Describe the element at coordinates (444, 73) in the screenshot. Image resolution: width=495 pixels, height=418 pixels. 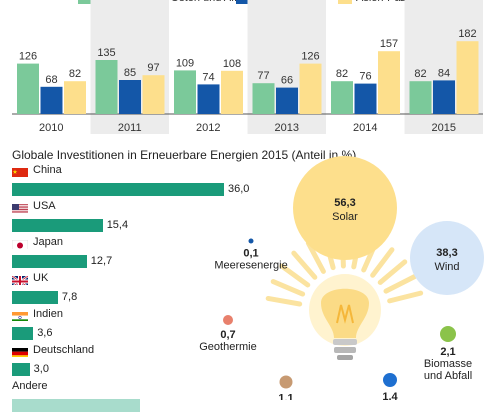
I see `bar-value-label: 84` at that location.